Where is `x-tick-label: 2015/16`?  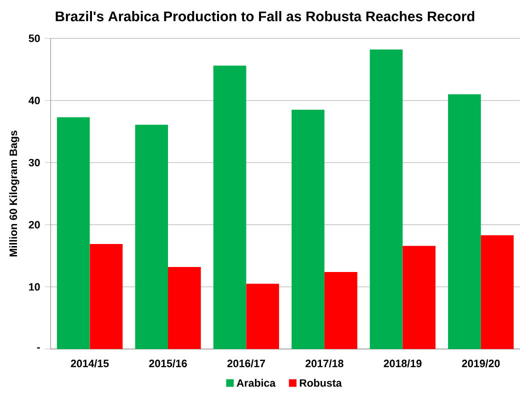 x-tick-label: 2015/16 is located at coordinates (168, 363).